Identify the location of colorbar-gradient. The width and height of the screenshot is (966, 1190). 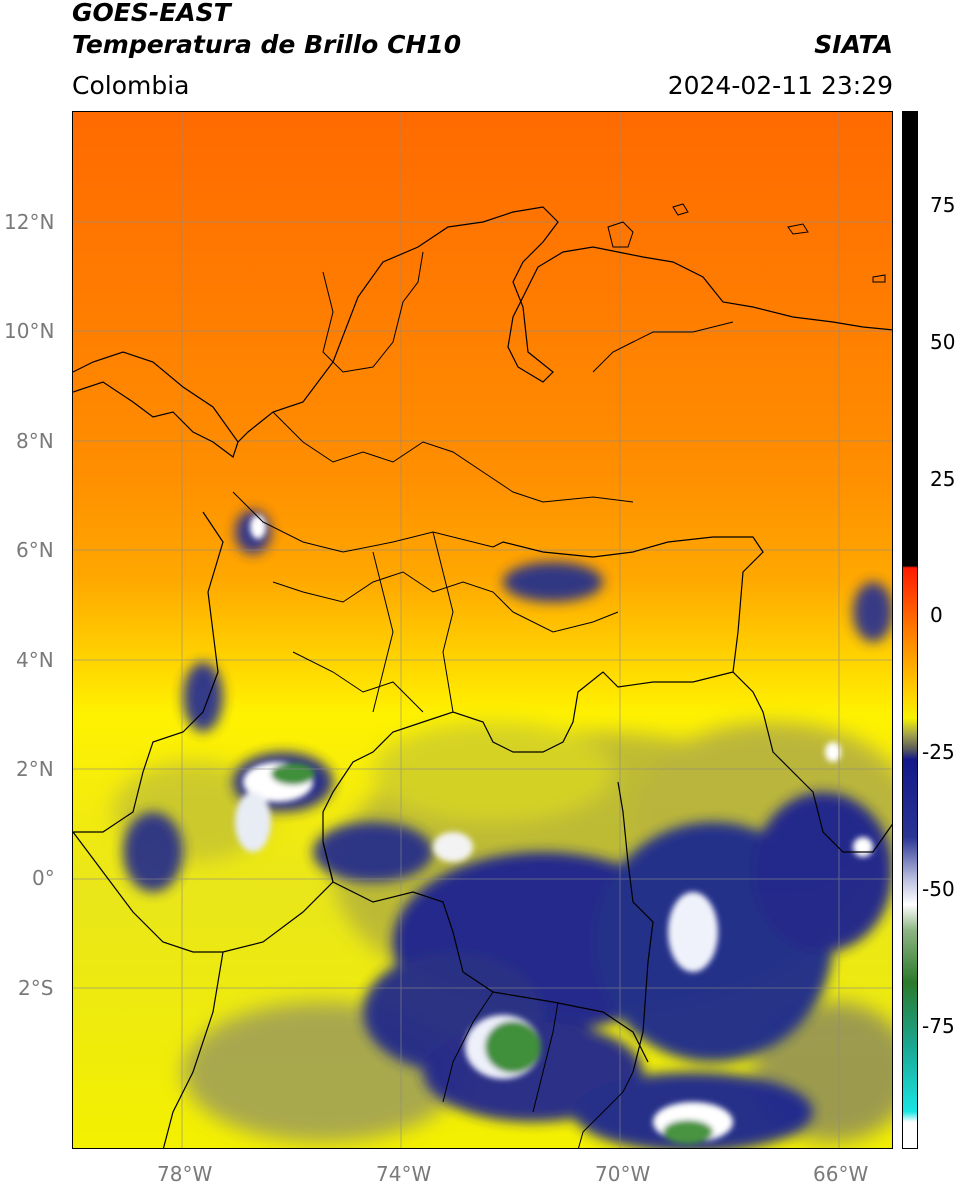
(910, 630).